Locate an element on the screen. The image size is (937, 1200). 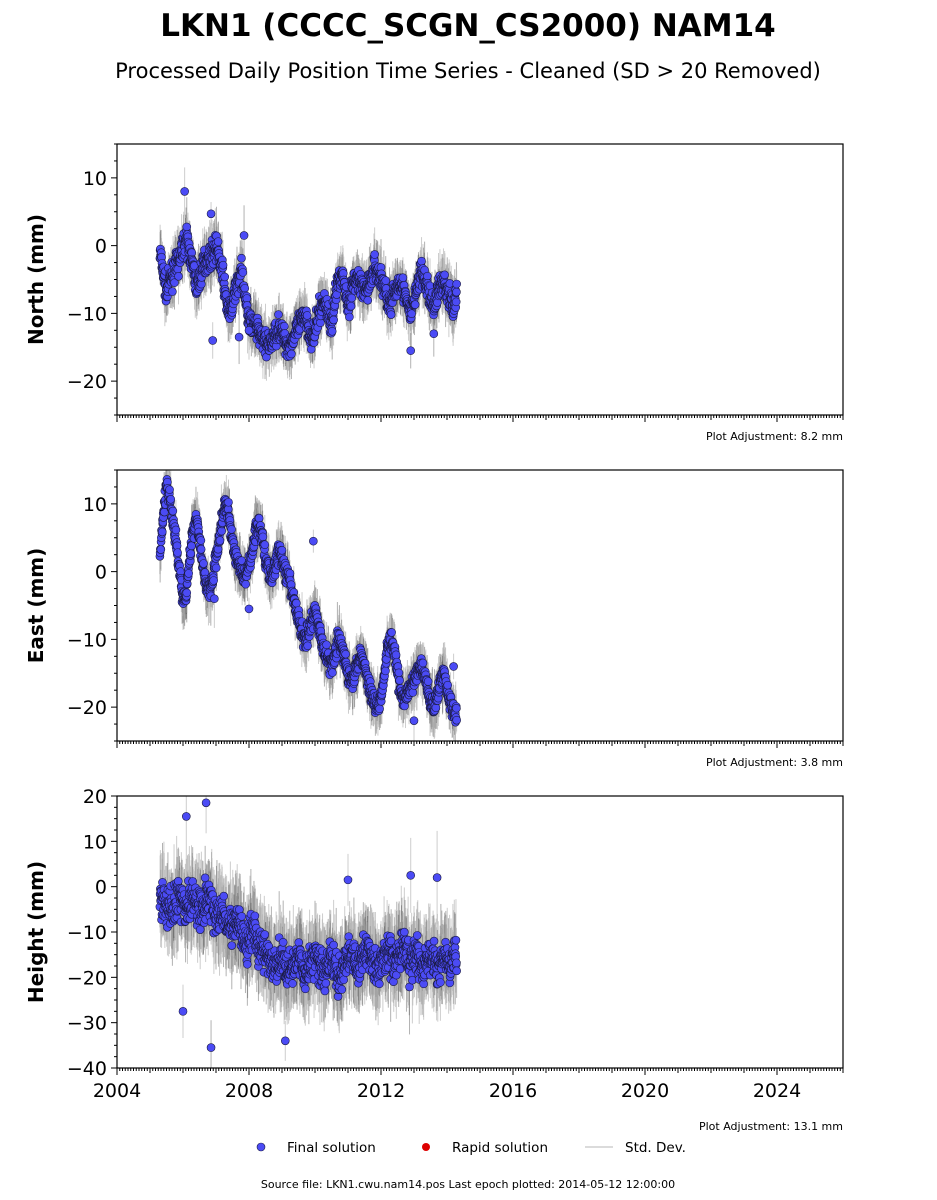
figure-title: LKN1 (CCCC_SCGN_CS2000) NAM14 is located at coordinates (468, 26).